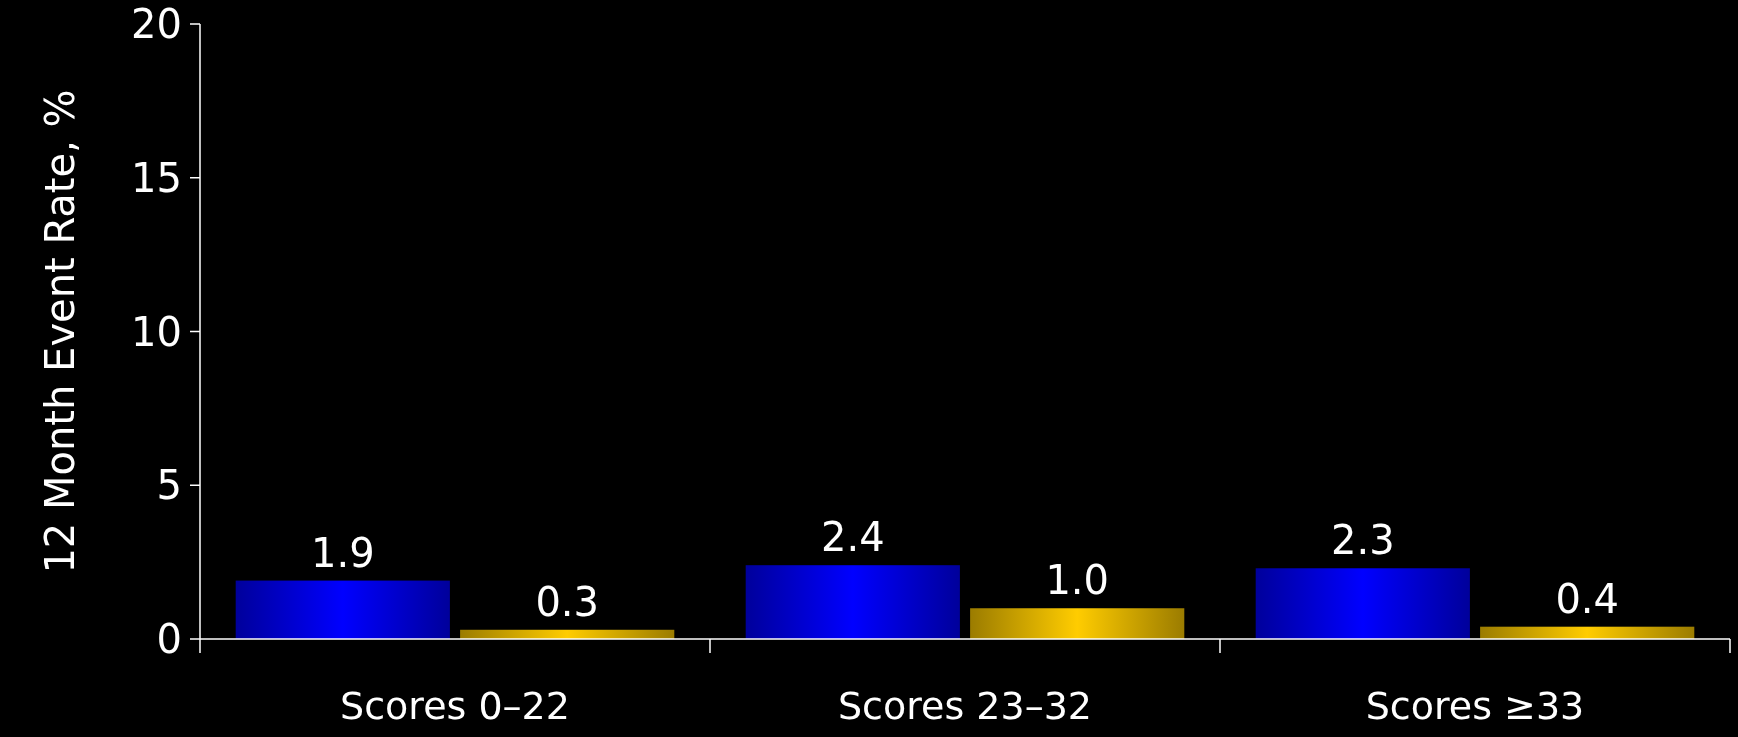  What do you see at coordinates (342, 552) in the screenshot?
I see `data-label: 1.9` at bounding box center [342, 552].